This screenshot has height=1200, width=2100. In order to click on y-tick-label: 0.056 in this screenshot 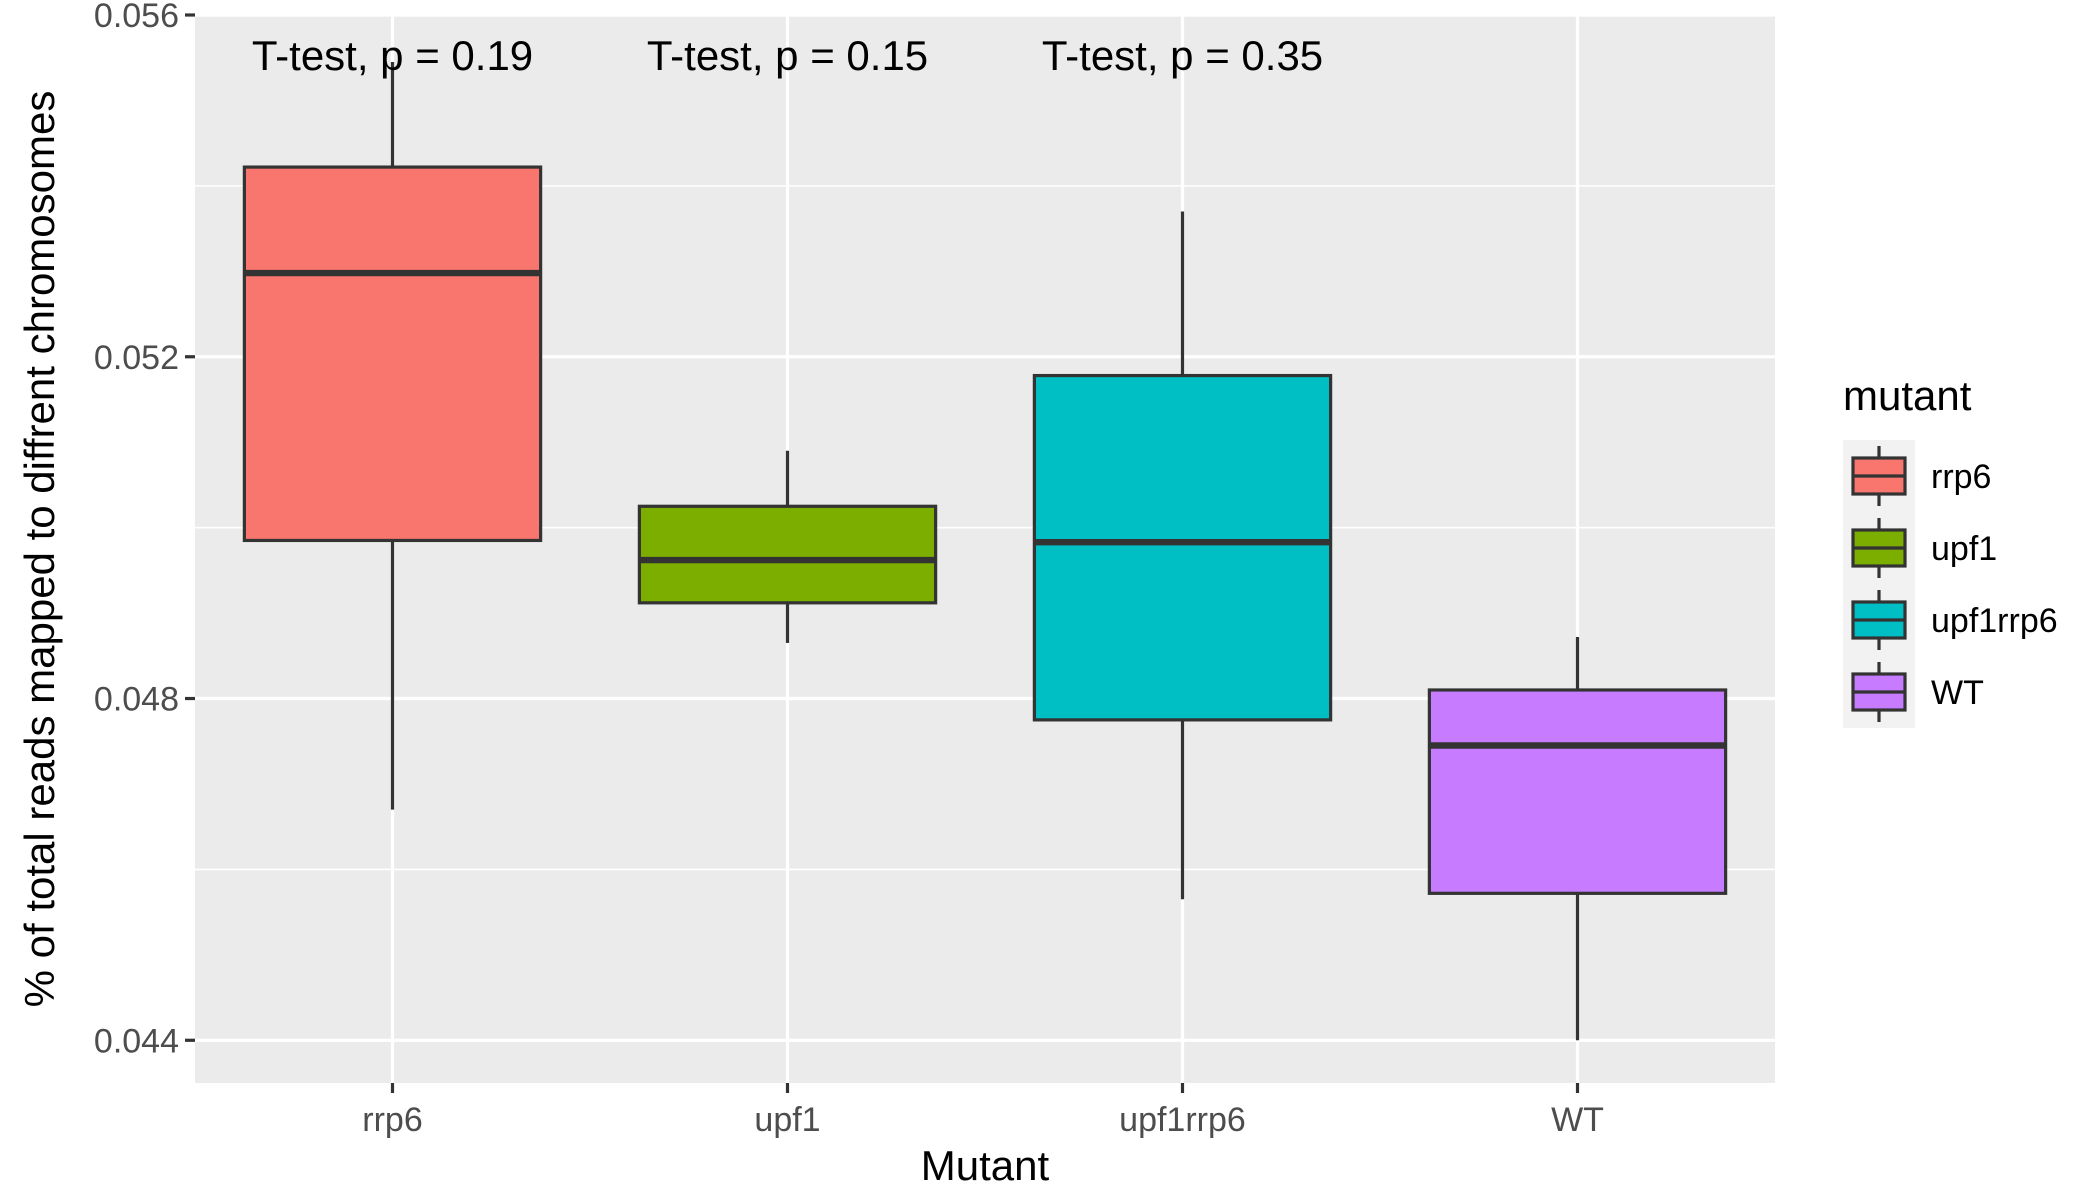, I will do `click(136, 17)`.